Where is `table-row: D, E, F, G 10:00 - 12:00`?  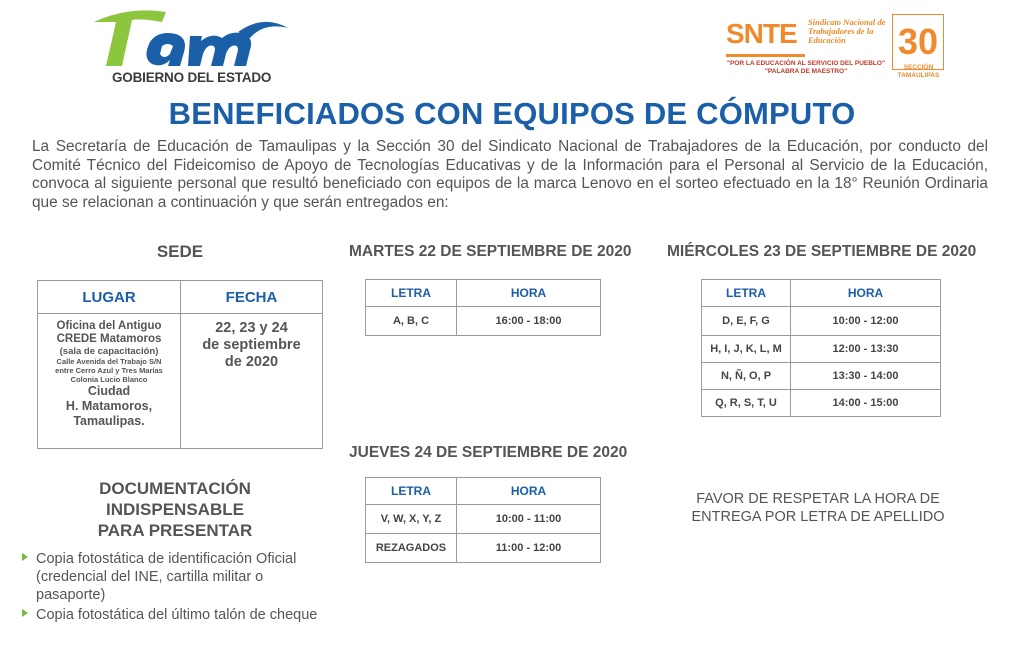
table-row: D, E, F, G 10:00 - 12:00 is located at coordinates (821, 321).